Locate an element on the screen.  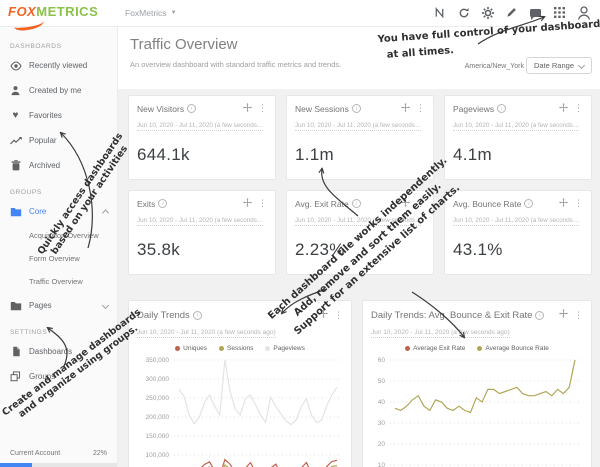
workspace-selector: FoxMetrics ▼ is located at coordinates (151, 13).